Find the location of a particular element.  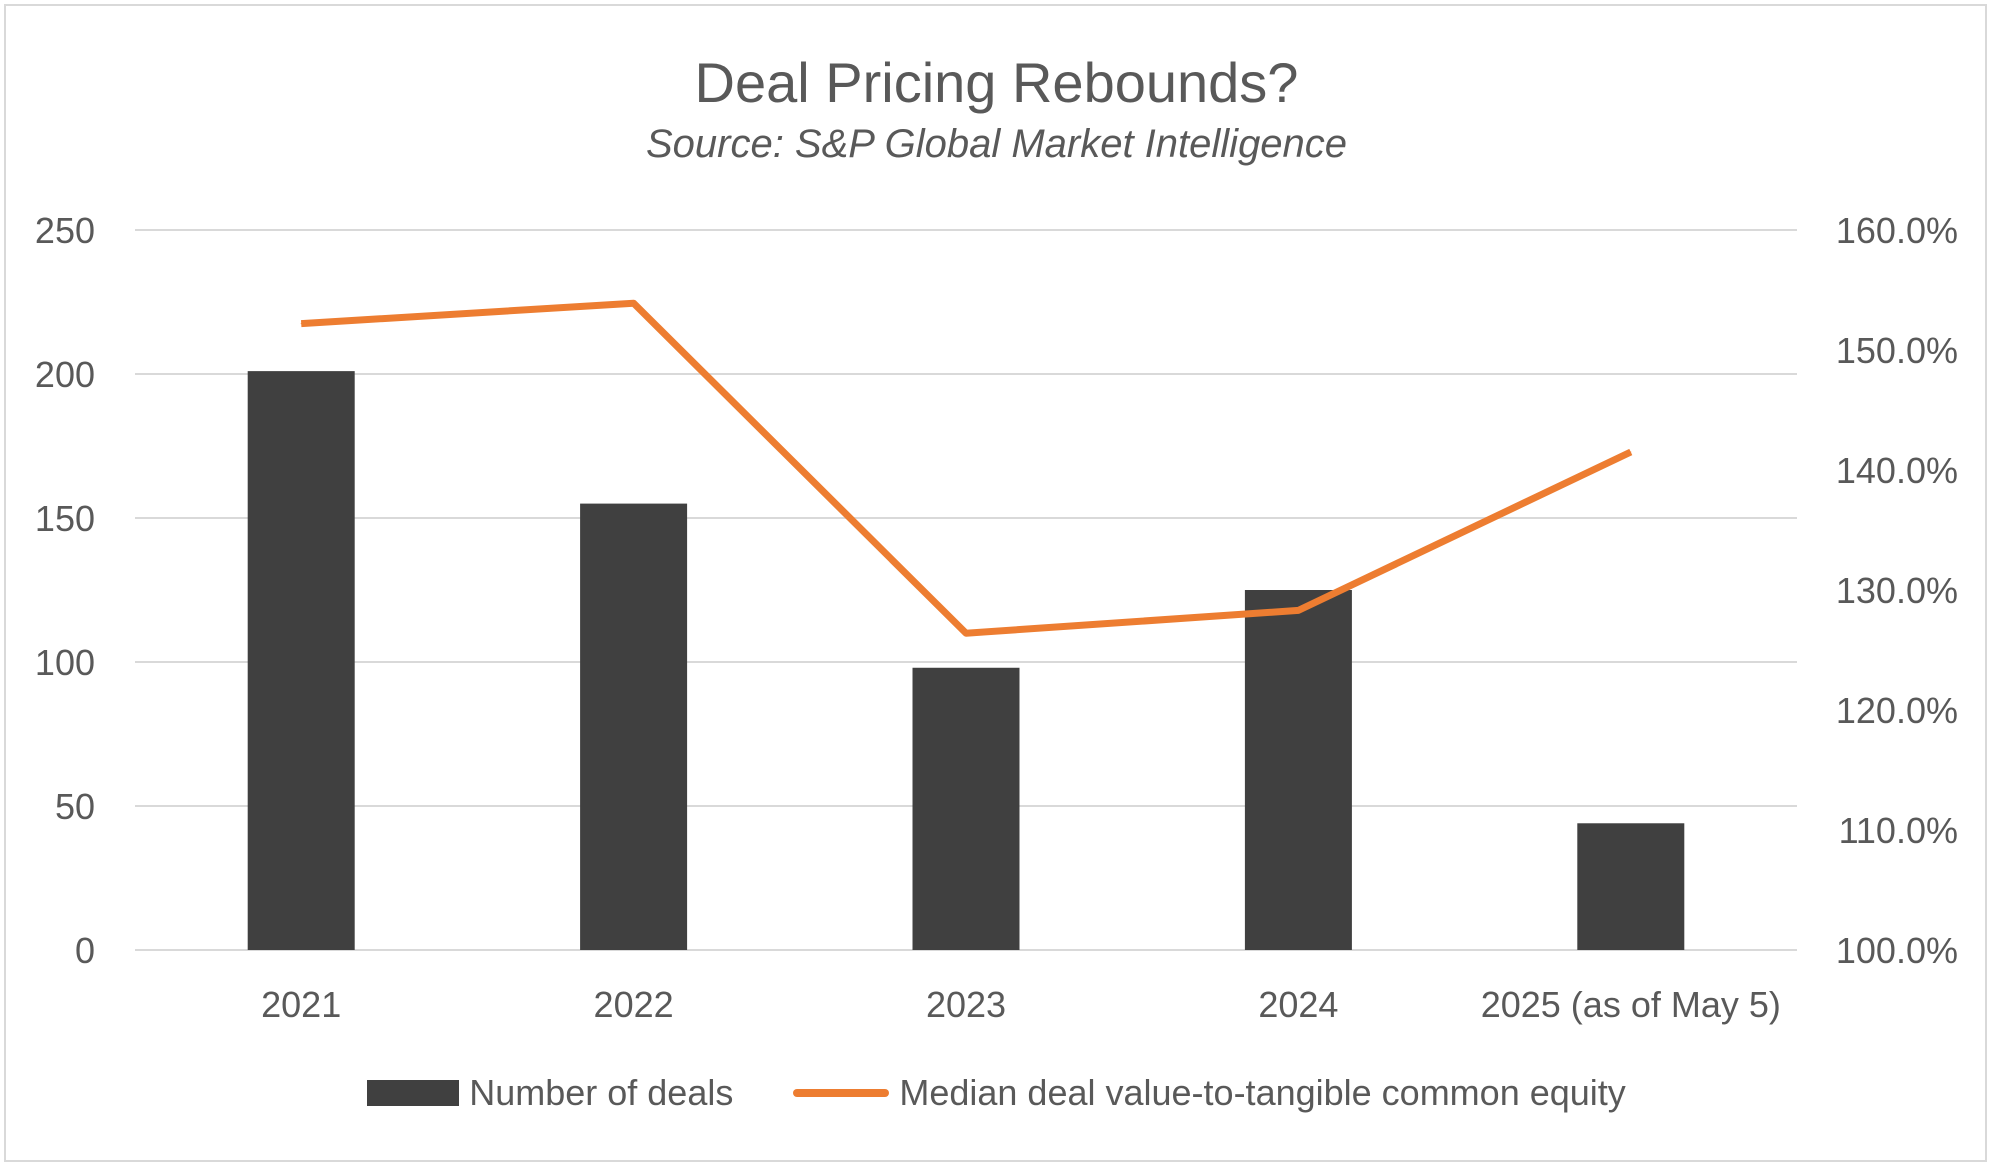

right-axis-tick-label: 160.0% is located at coordinates (1897, 230).